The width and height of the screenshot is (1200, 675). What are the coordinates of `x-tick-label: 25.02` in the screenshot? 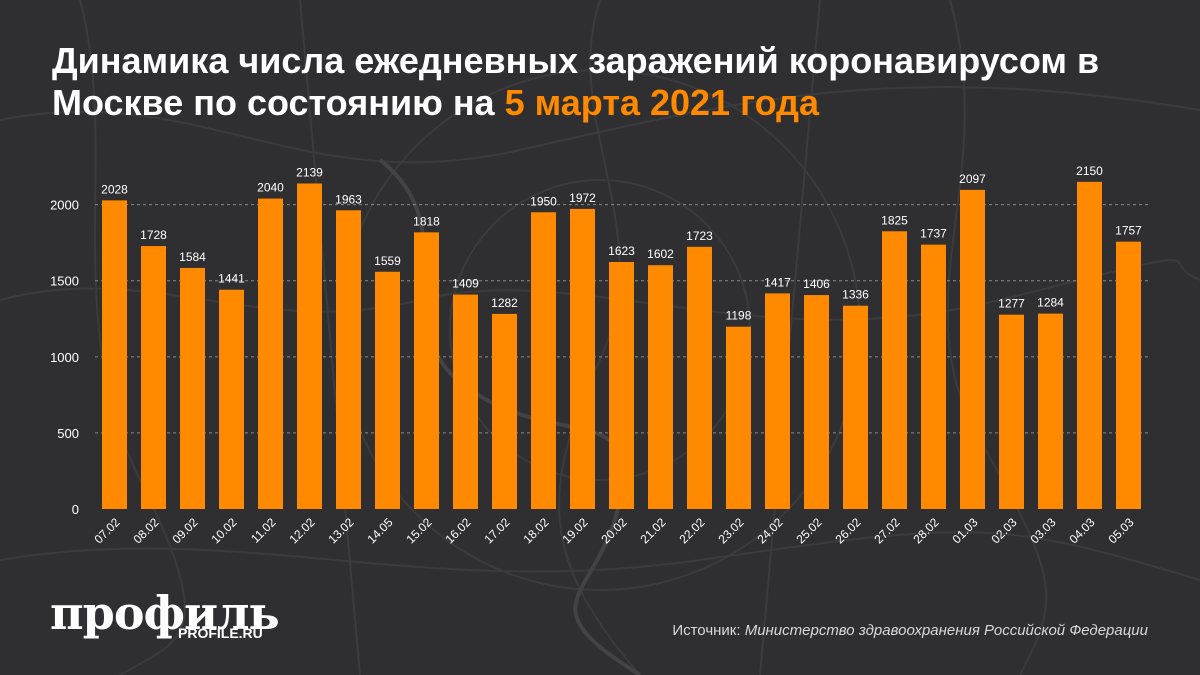 It's located at (808, 530).